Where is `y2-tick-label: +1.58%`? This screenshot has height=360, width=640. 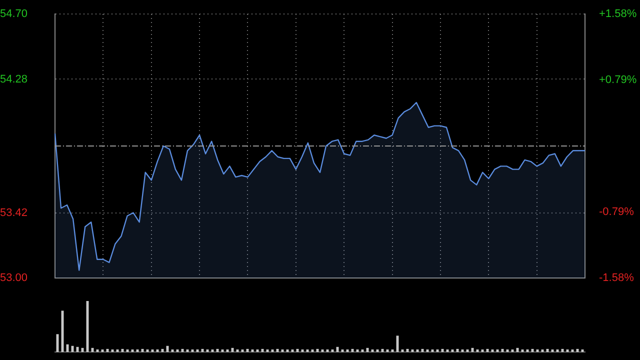 y2-tick-label: +1.58% is located at coordinates (618, 14).